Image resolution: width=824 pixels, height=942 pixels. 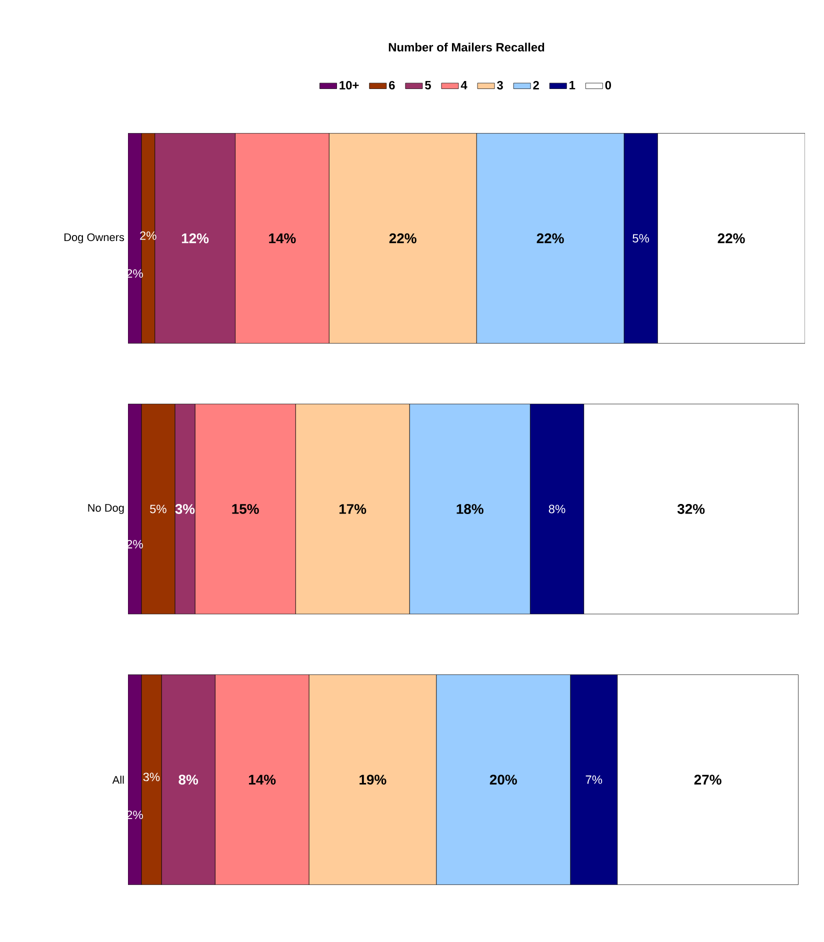 What do you see at coordinates (500, 85) in the screenshot?
I see `legend-label: 3` at bounding box center [500, 85].